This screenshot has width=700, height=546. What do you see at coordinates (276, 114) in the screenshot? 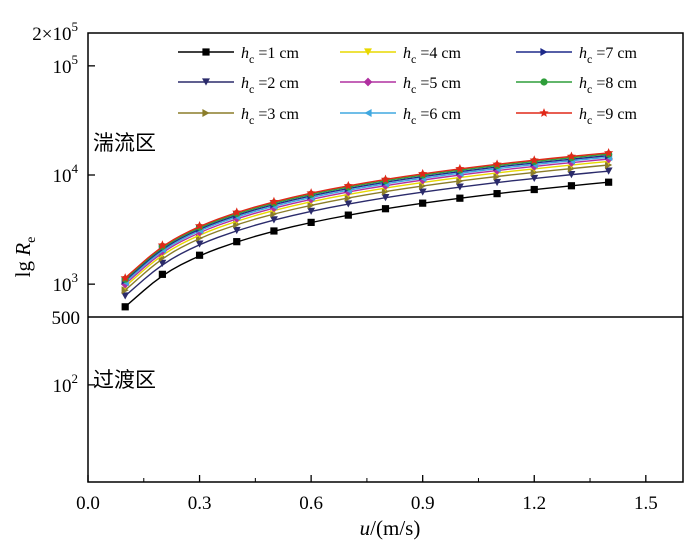
I see `legend-value: =3 cm` at bounding box center [276, 114].